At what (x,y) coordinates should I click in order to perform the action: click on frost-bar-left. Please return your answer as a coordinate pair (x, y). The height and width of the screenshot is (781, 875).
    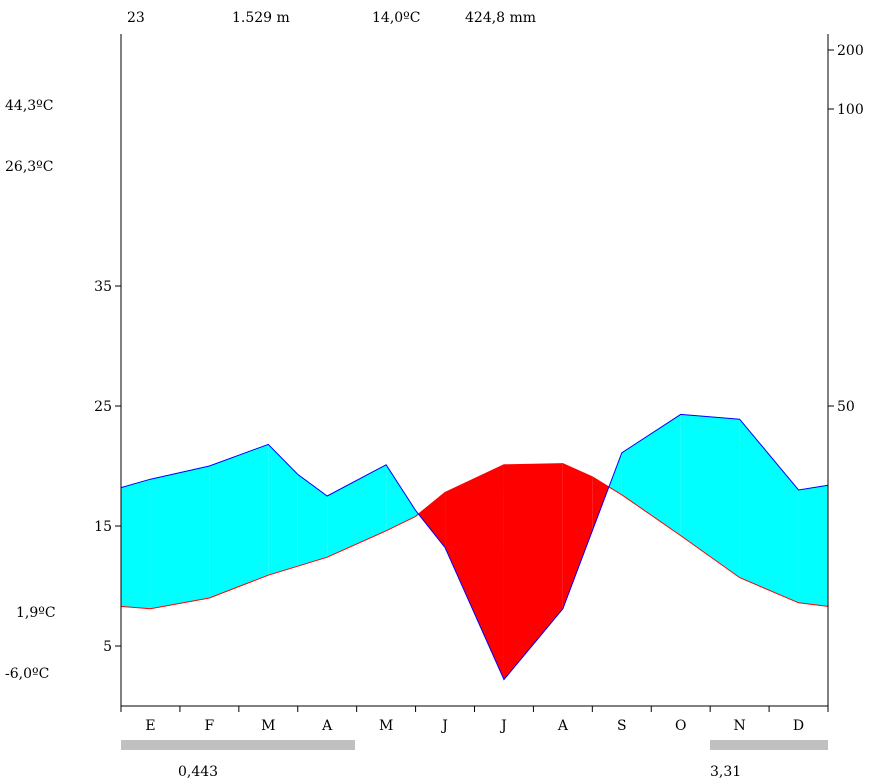
    Looking at the image, I should click on (238, 745).